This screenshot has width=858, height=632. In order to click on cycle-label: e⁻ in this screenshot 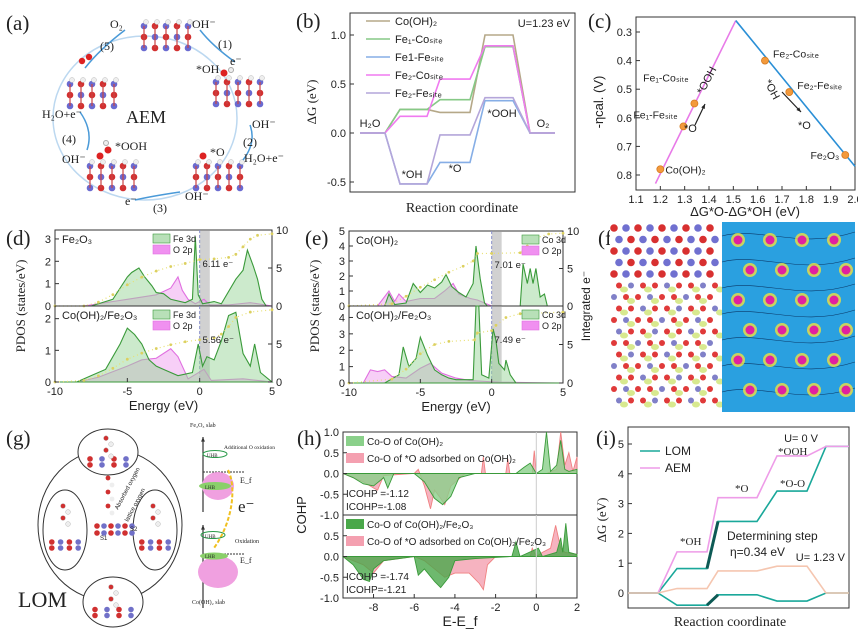, I will do `click(131, 201)`.